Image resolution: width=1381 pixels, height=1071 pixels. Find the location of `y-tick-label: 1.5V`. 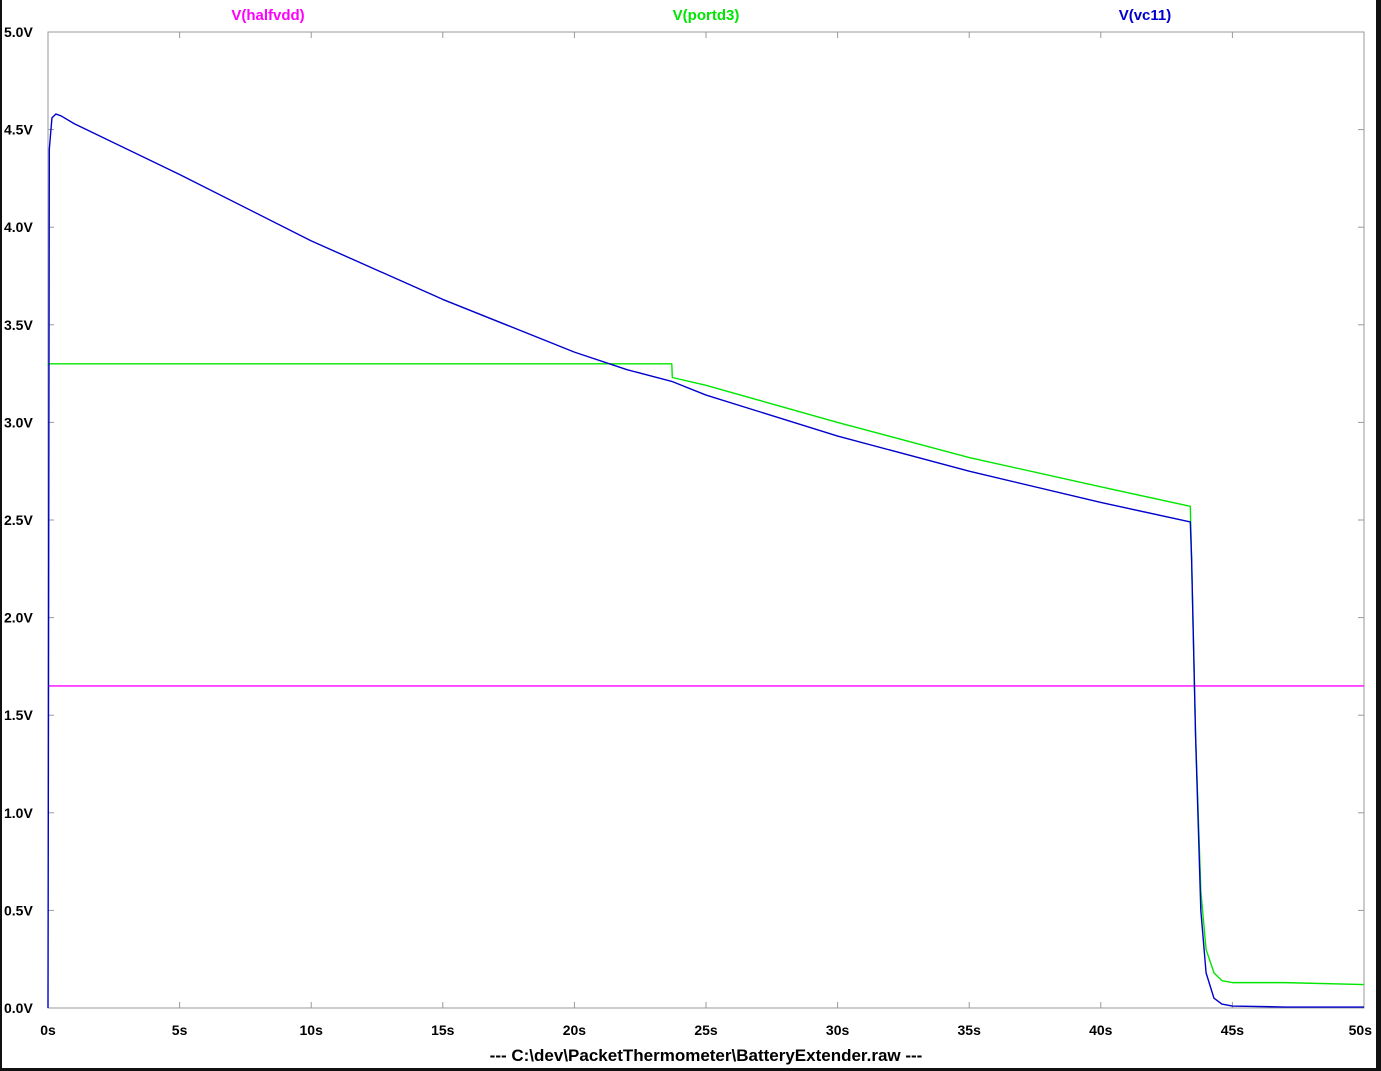

y-tick-label: 1.5V is located at coordinates (18, 715).